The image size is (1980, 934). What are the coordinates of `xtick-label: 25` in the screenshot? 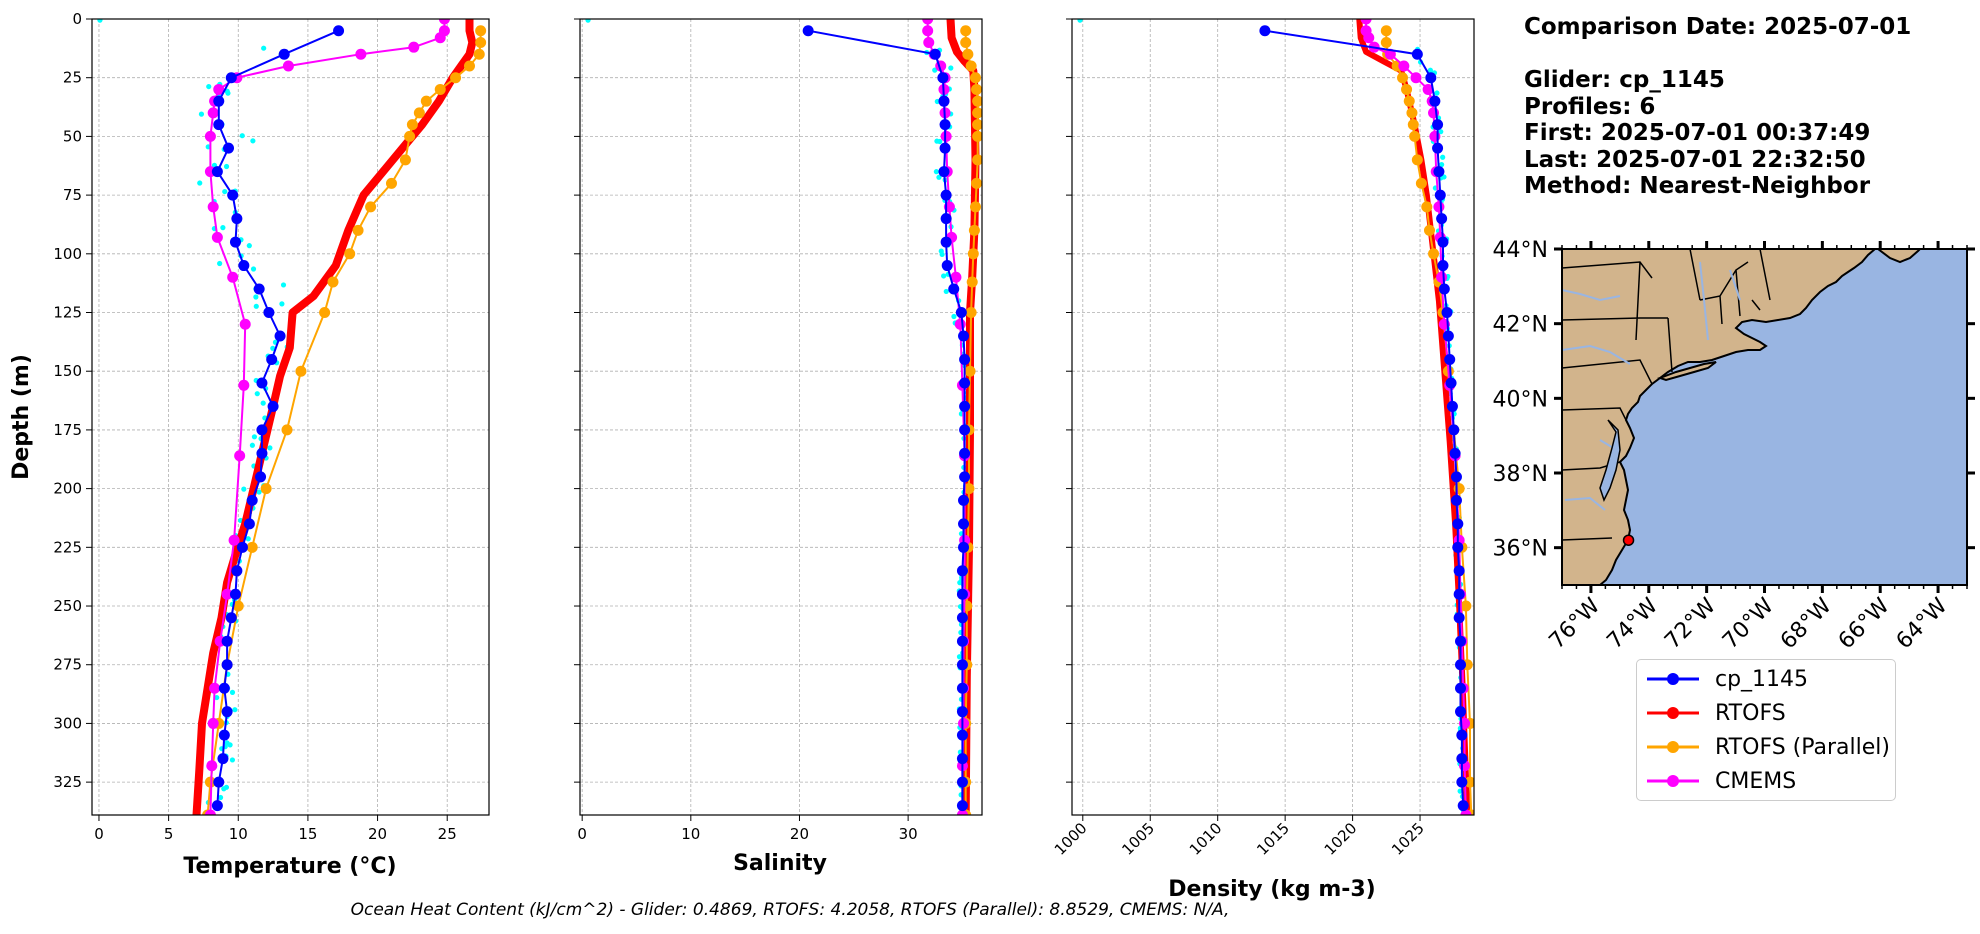 It's located at (447, 834).